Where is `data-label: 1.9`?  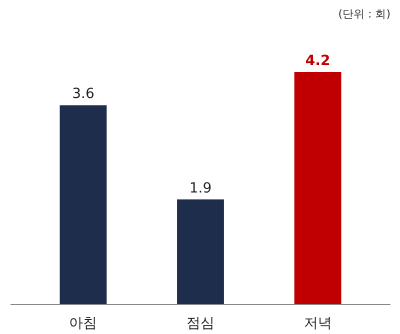
data-label: 1.9 is located at coordinates (200, 188).